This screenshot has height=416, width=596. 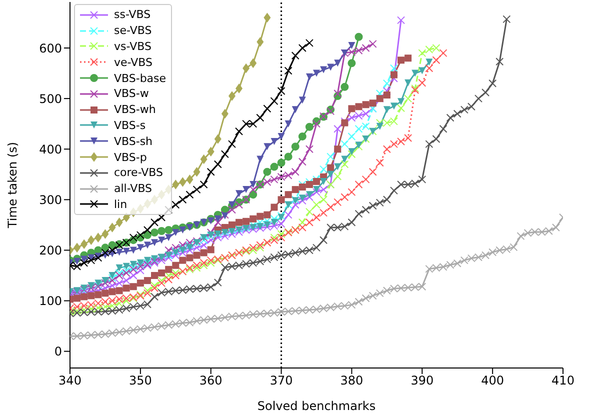 What do you see at coordinates (133, 189) in the screenshot?
I see `legend-label: all-VBS` at bounding box center [133, 189].